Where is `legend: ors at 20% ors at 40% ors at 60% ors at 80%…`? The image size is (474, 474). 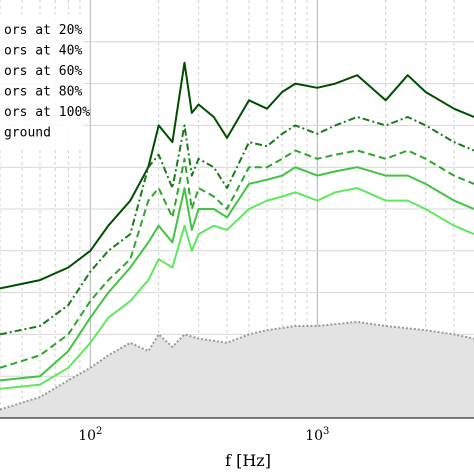
legend: ors at 20% ors at 40% ors at 60% ors at 80%… is located at coordinates (45, 81).